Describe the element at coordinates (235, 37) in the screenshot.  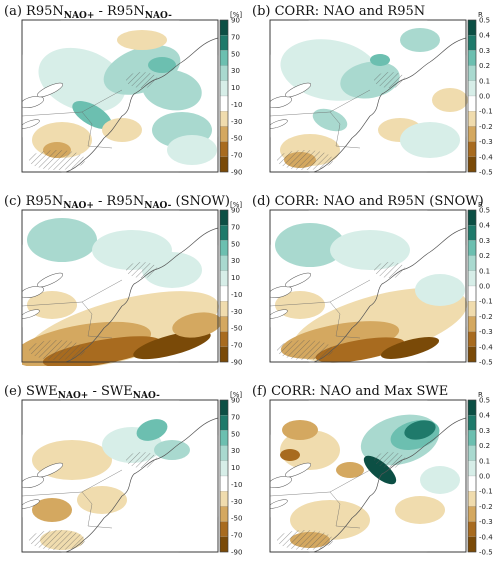
I see `colorbar-tick: 70` at that location.